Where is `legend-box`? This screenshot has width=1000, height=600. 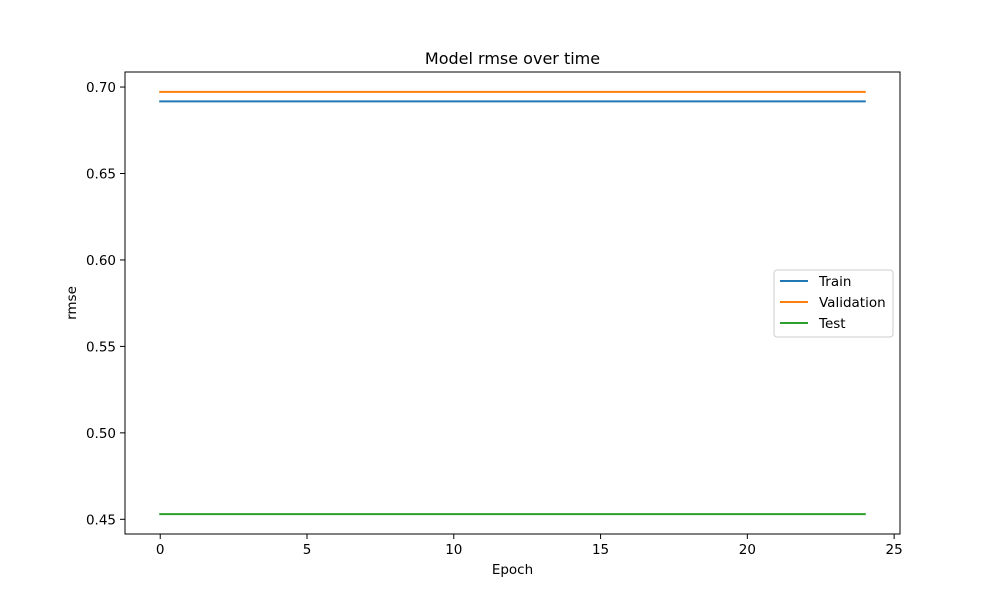
legend-box is located at coordinates (833, 303).